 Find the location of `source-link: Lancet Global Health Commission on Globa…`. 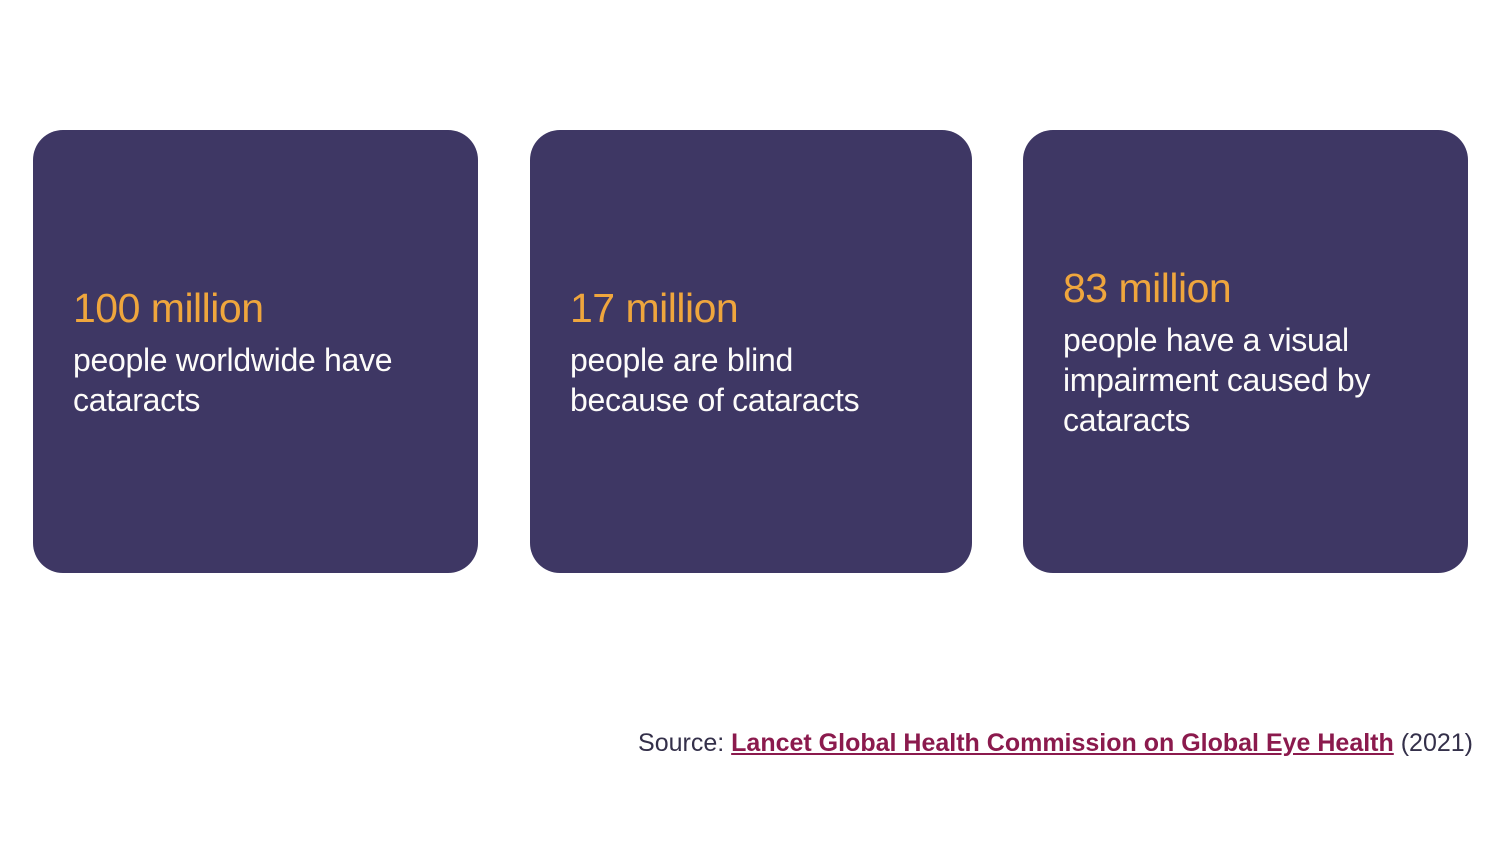

source-link: Lancet Global Health Commission on Globa… is located at coordinates (1062, 743).